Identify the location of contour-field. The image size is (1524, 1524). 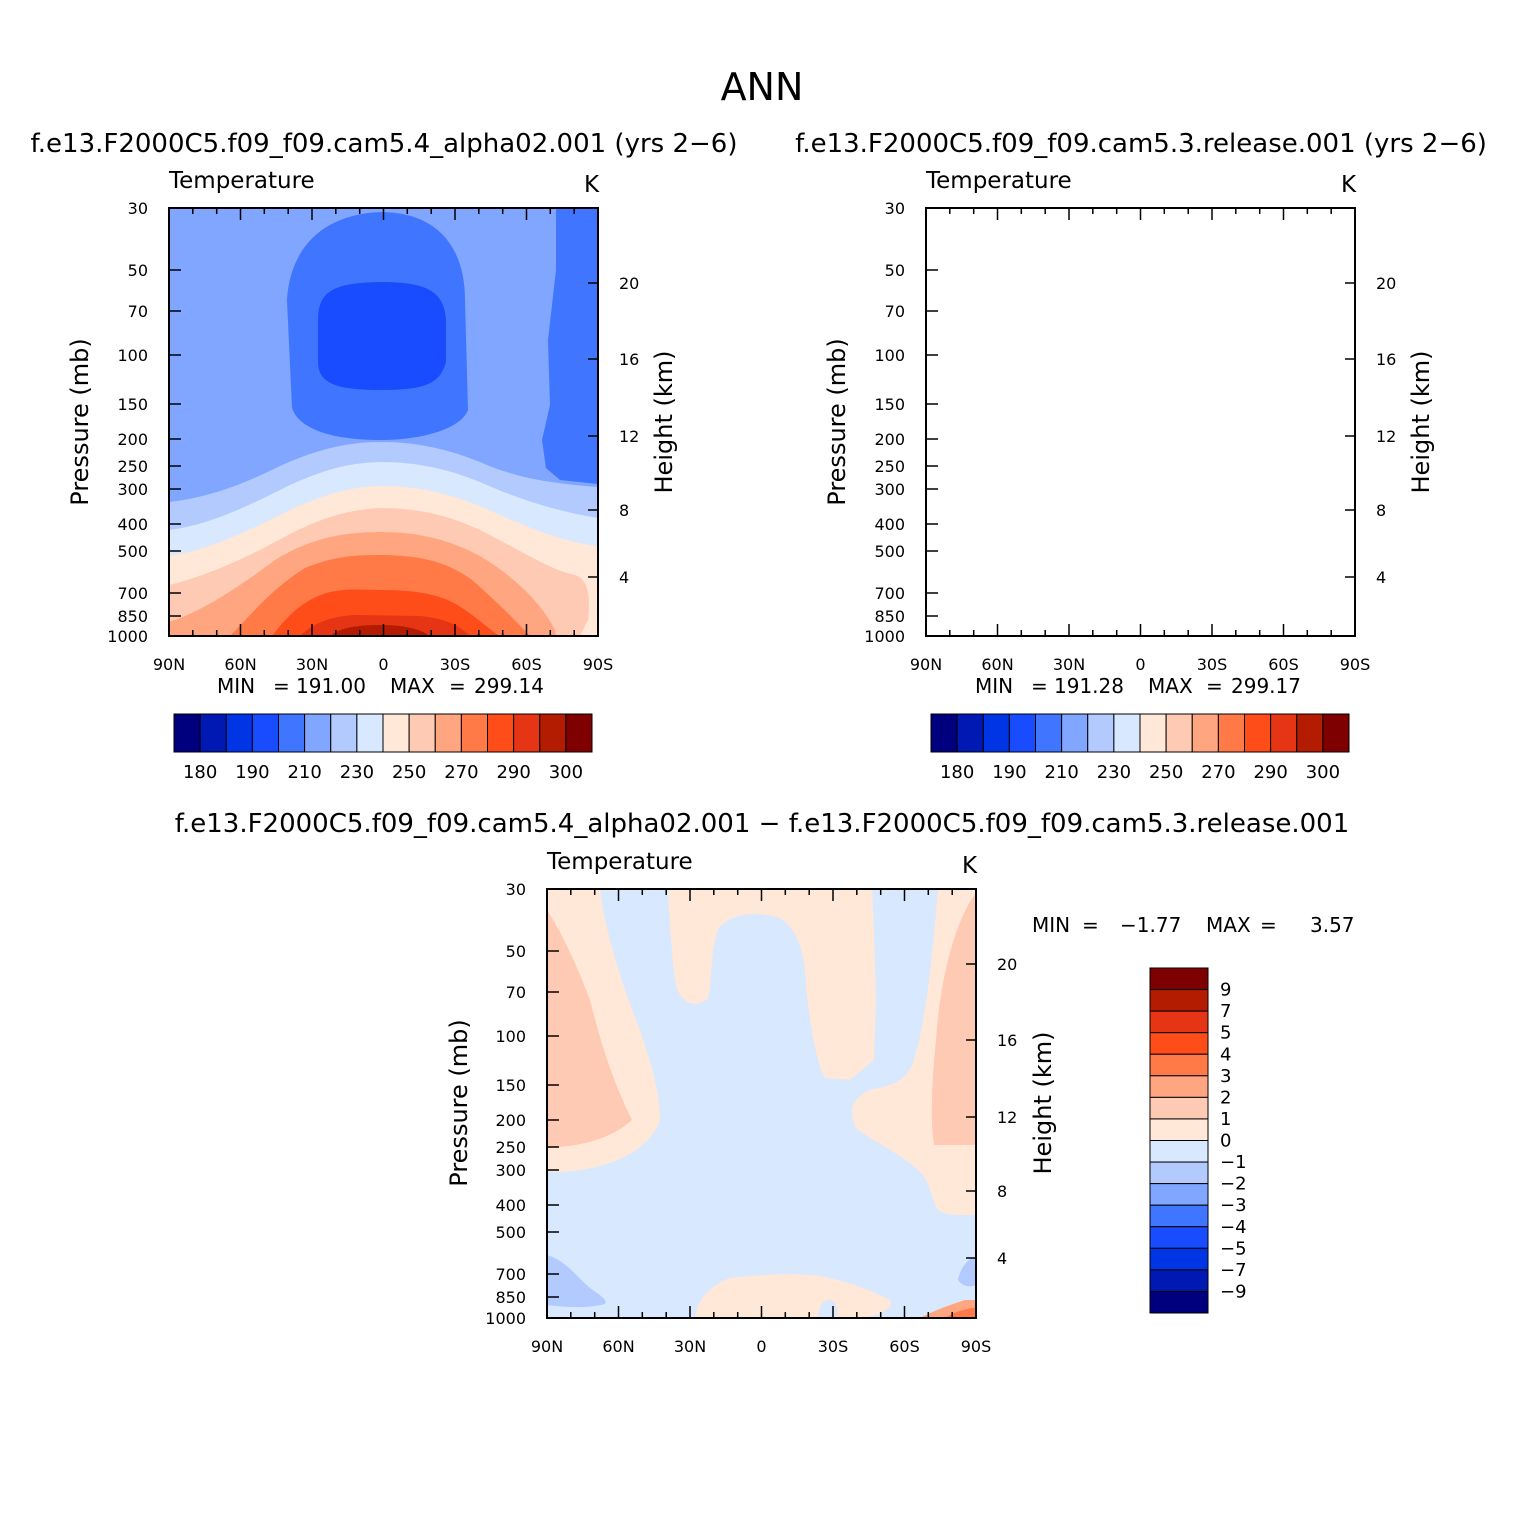
(1140, 422).